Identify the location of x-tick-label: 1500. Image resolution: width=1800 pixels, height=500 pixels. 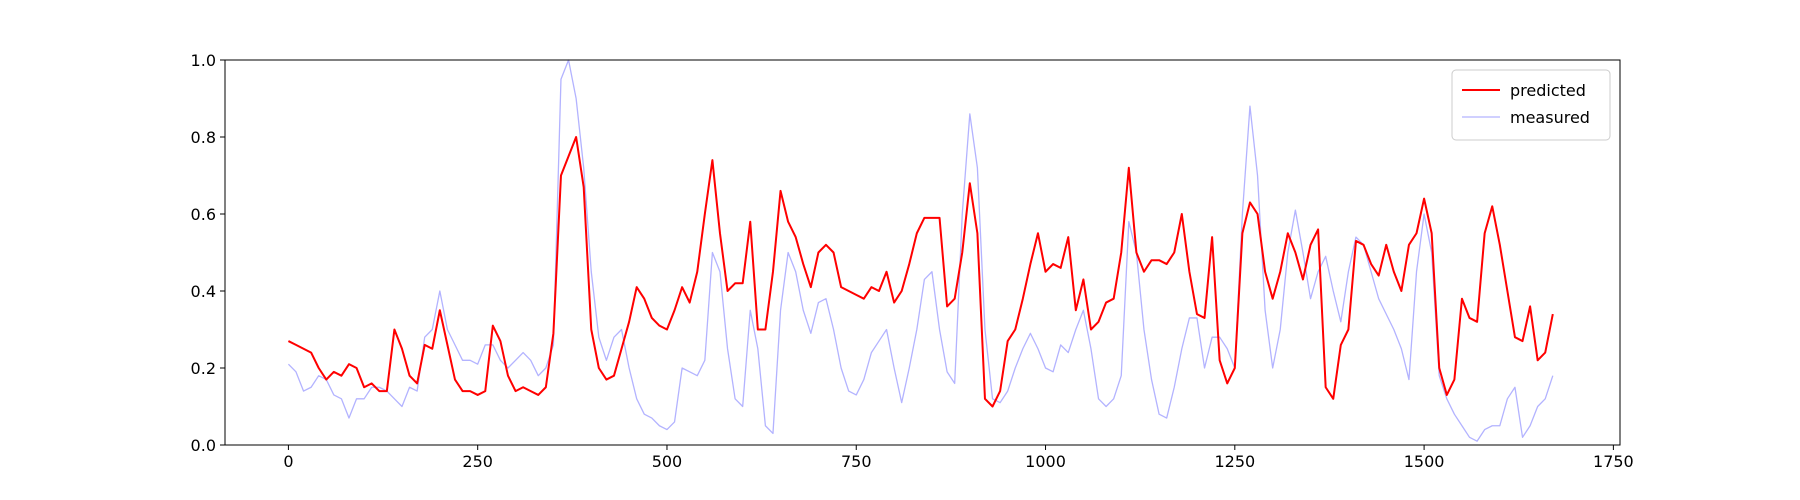
(1424, 461).